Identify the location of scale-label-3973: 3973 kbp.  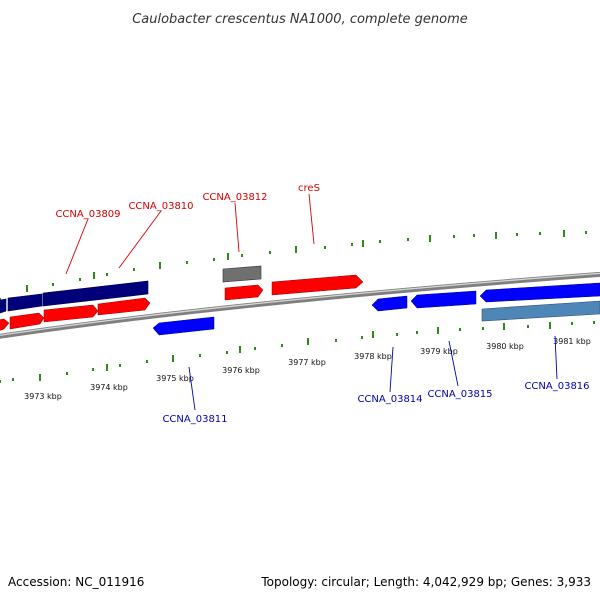
(43, 396).